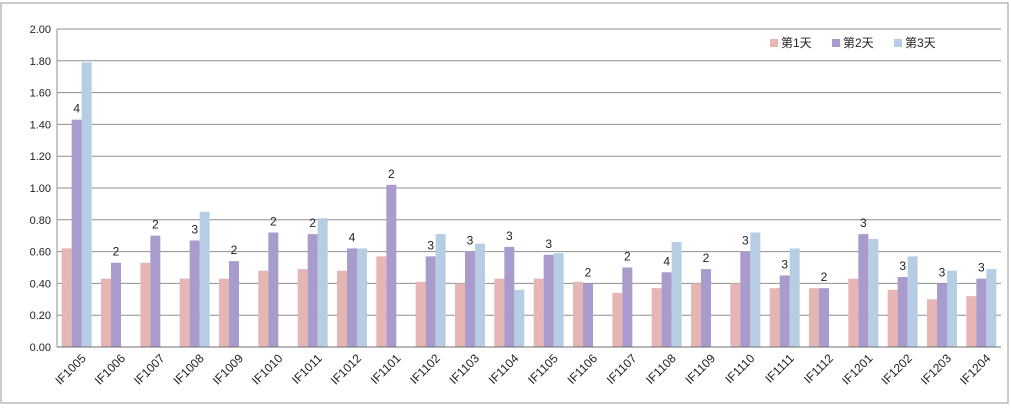 The width and height of the screenshot is (1011, 408). What do you see at coordinates (920, 43) in the screenshot?
I see `legend-item-label: 第3天` at bounding box center [920, 43].